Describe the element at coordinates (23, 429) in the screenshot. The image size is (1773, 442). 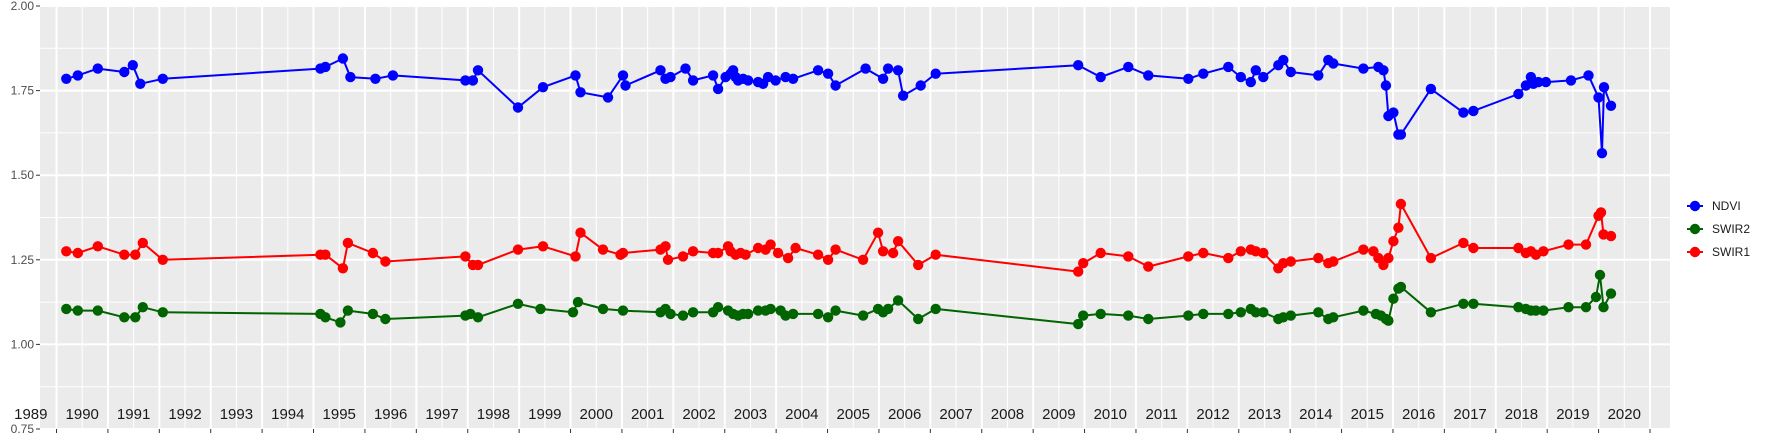
I see `y-tick-label: 0.75` at that location.